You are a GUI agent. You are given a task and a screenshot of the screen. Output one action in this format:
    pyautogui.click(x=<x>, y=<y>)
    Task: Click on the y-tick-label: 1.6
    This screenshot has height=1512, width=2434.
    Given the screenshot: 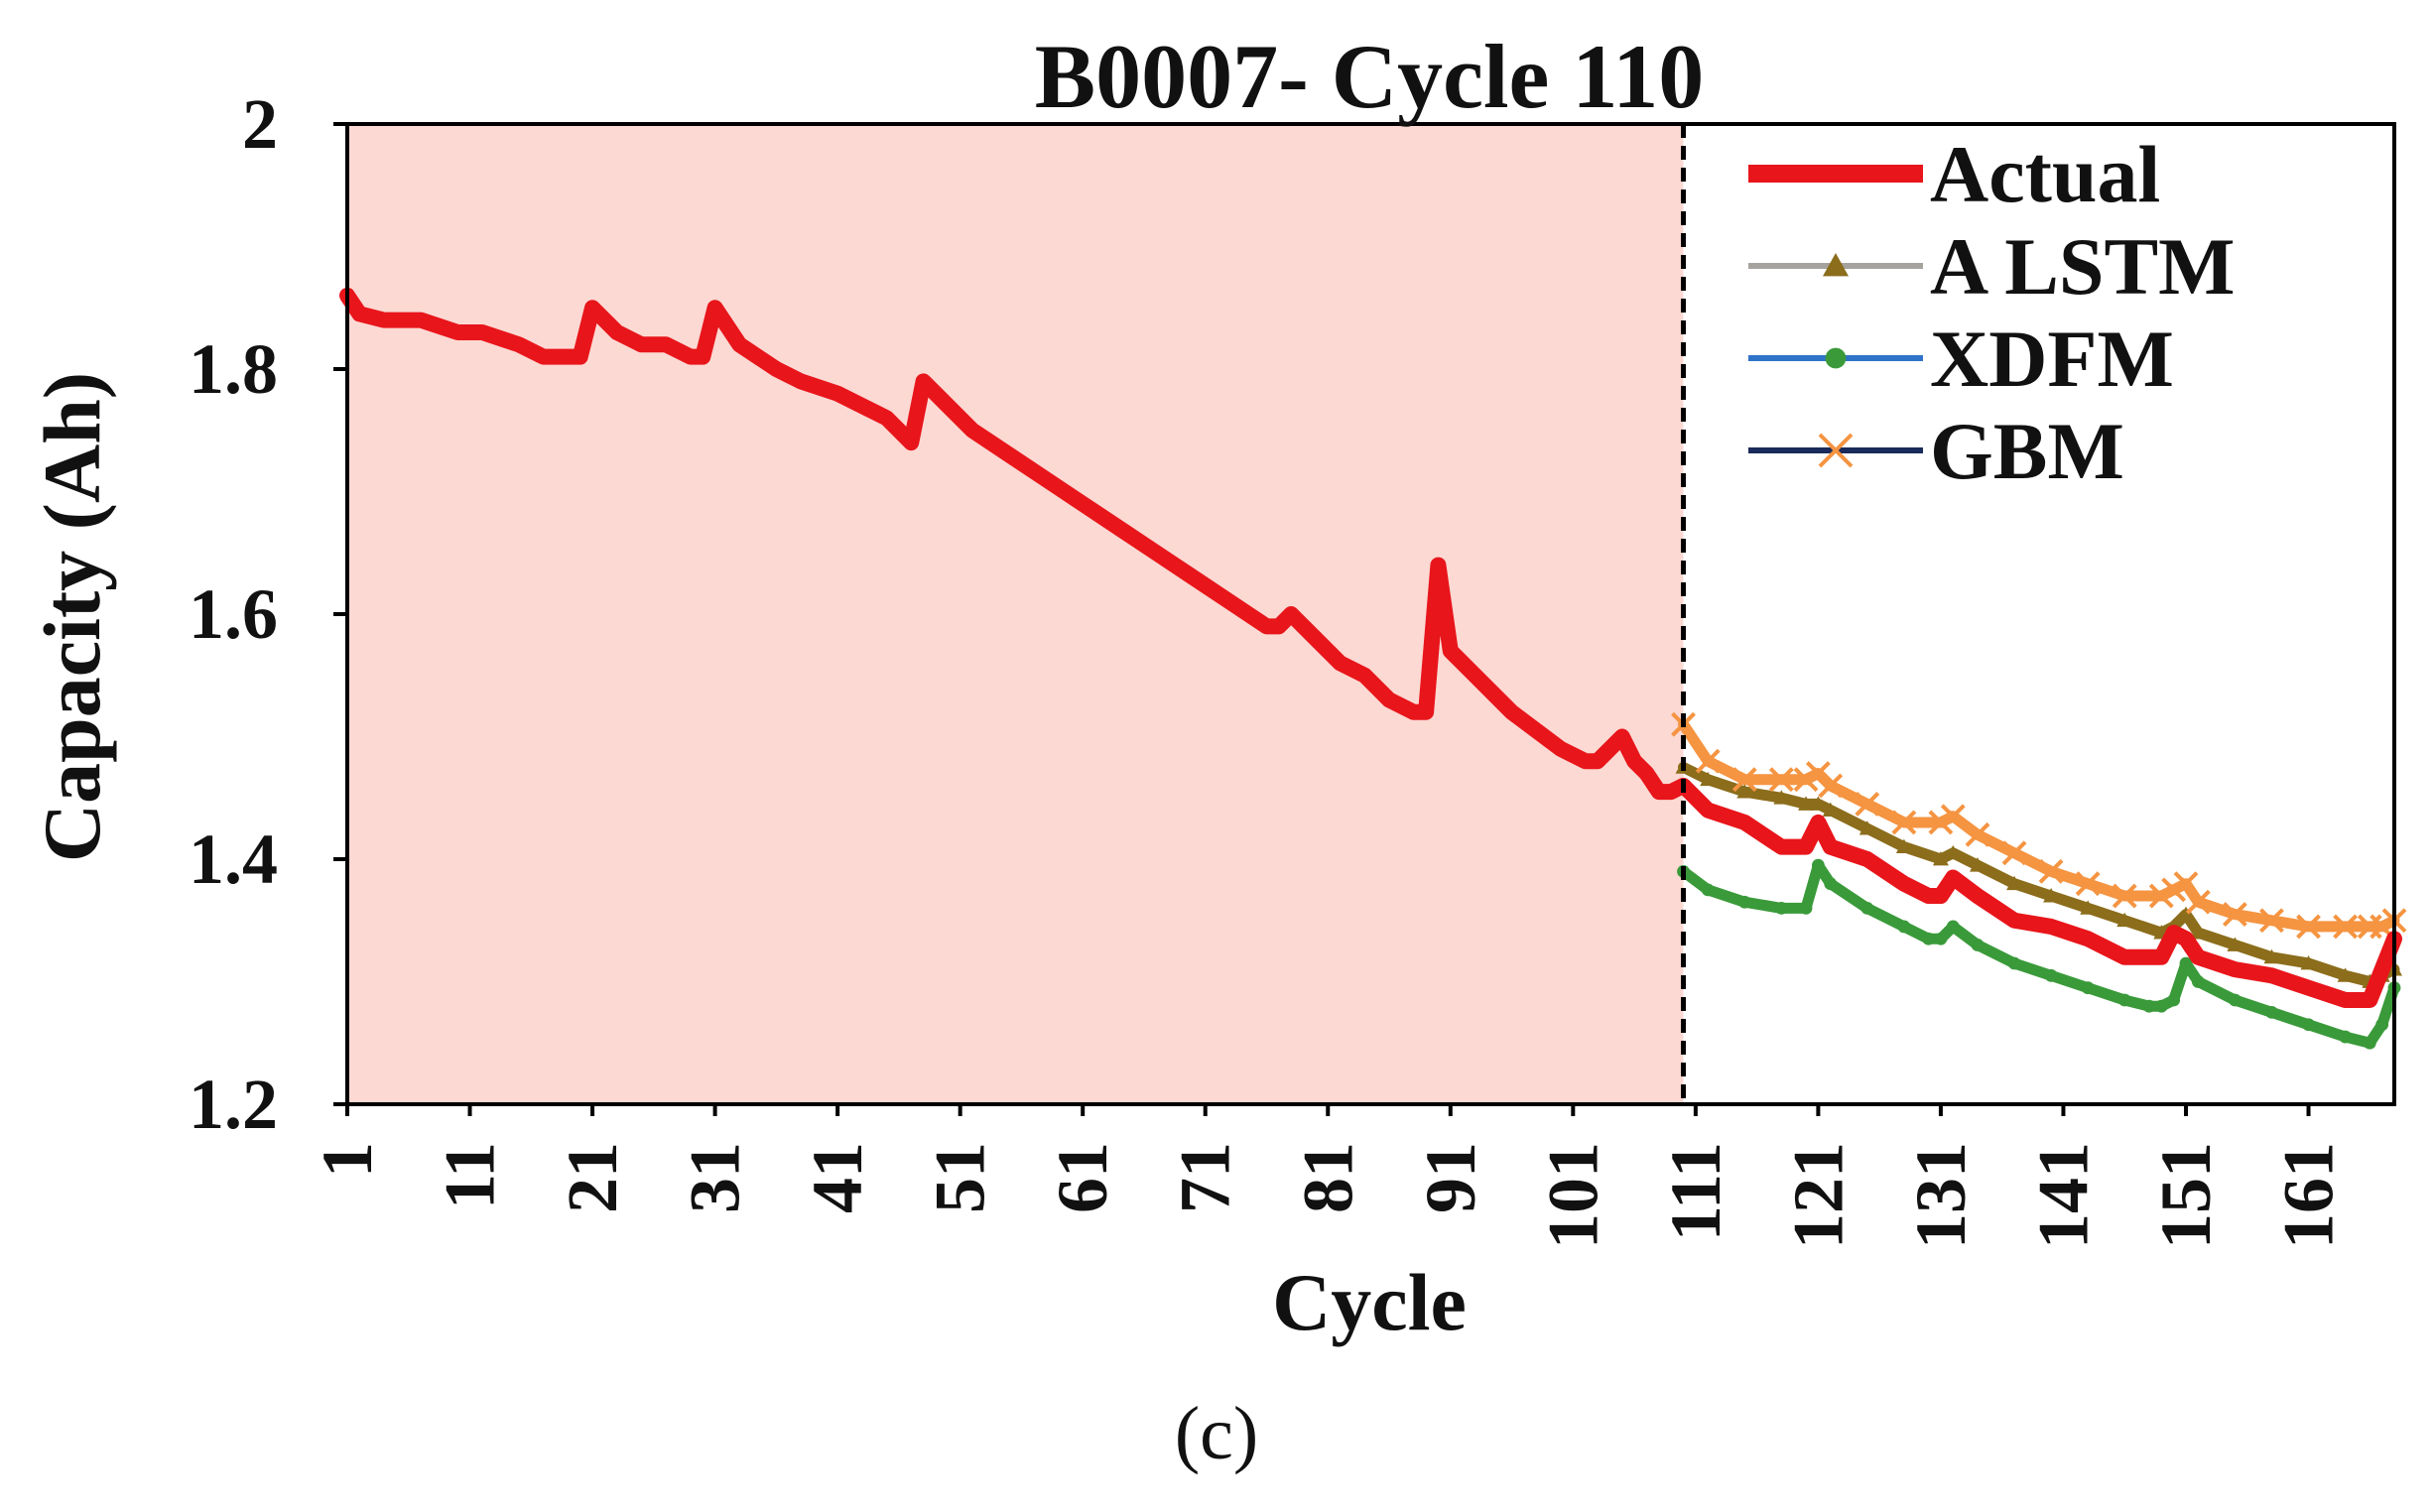 What is the action you would take?
    pyautogui.click(x=233, y=614)
    